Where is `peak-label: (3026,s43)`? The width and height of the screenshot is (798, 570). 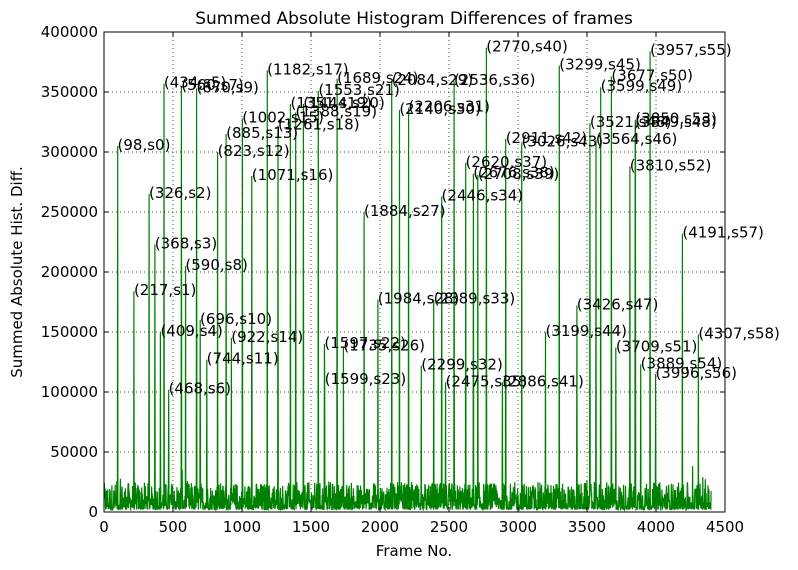 peak-label: (3026,s43) is located at coordinates (563, 141).